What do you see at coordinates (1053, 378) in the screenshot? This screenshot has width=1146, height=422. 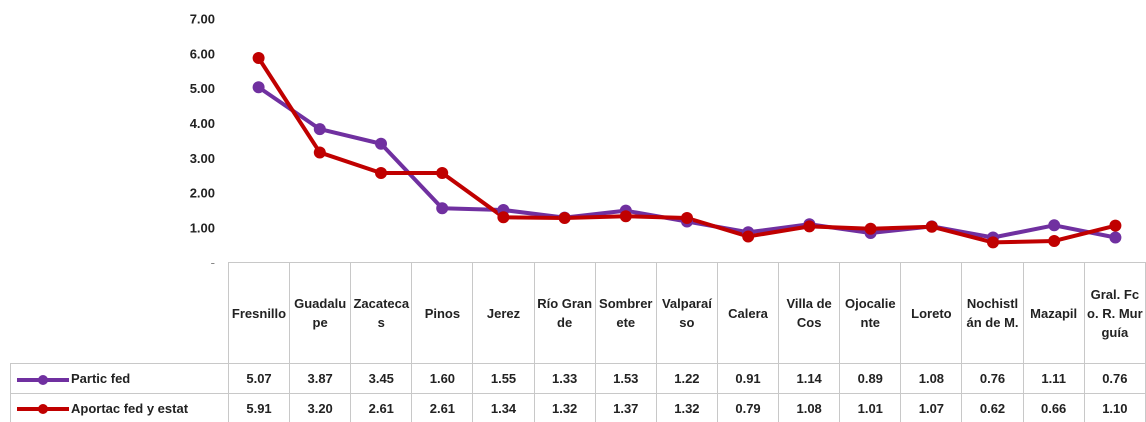 I see `value-cell: 1.11` at bounding box center [1053, 378].